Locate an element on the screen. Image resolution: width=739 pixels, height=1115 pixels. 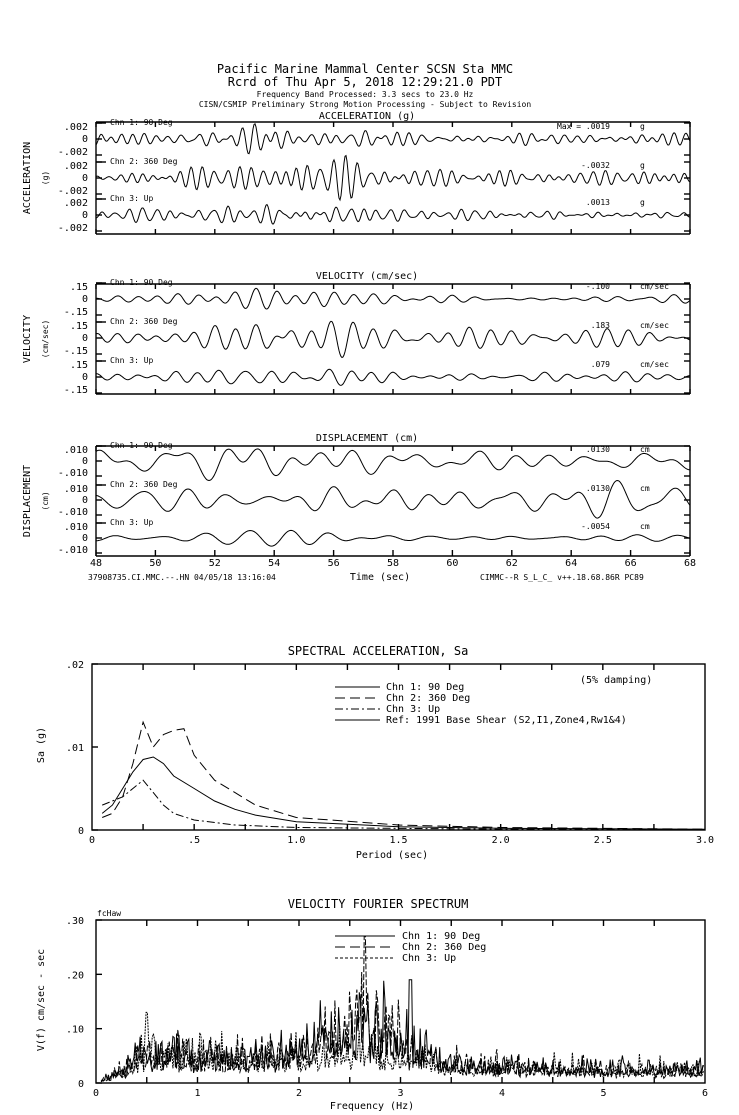
time-tick-label: 62 is located at coordinates (512, 563).